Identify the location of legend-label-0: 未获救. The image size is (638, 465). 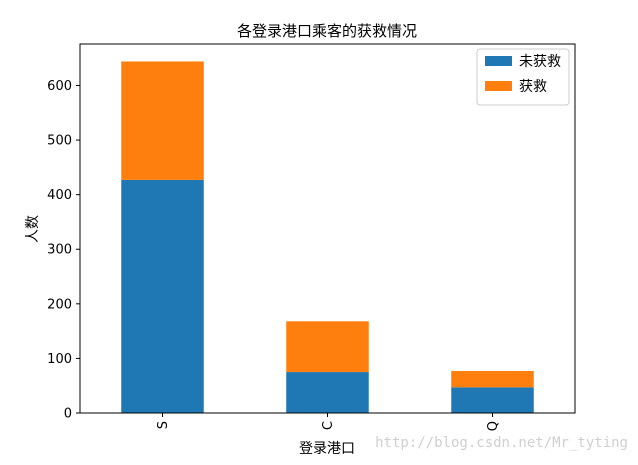
(540, 62).